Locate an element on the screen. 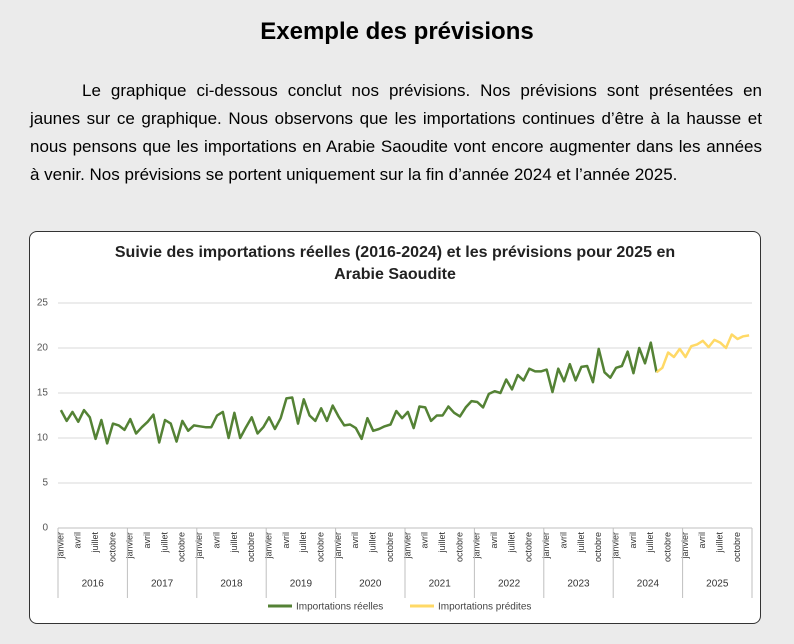 This screenshot has width=794, height=644. y-tick-label: 15 is located at coordinates (43, 393).